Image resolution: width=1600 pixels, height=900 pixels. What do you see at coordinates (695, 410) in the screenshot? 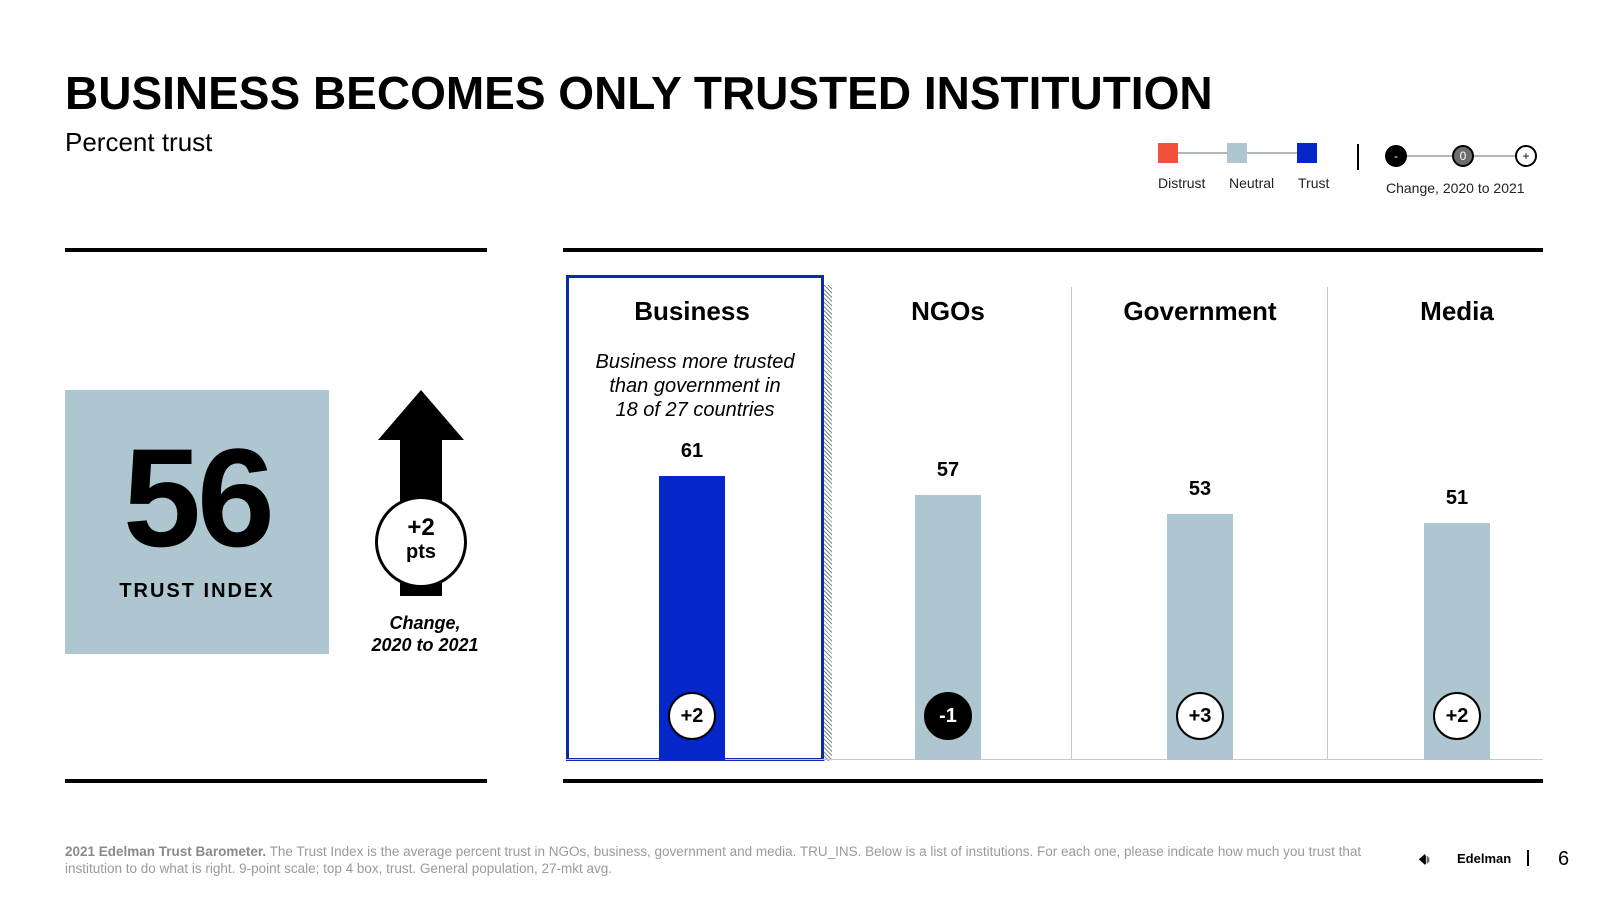
I see `annotation-line3: 18 of 27 countries` at bounding box center [695, 410].